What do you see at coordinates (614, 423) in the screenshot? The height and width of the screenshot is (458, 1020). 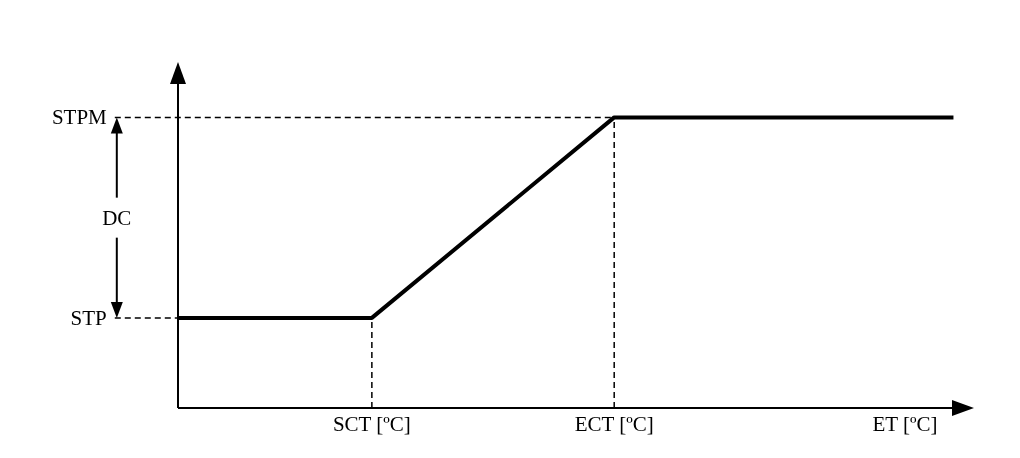 I see `x-tick-label: ECT [ºC]` at bounding box center [614, 423].